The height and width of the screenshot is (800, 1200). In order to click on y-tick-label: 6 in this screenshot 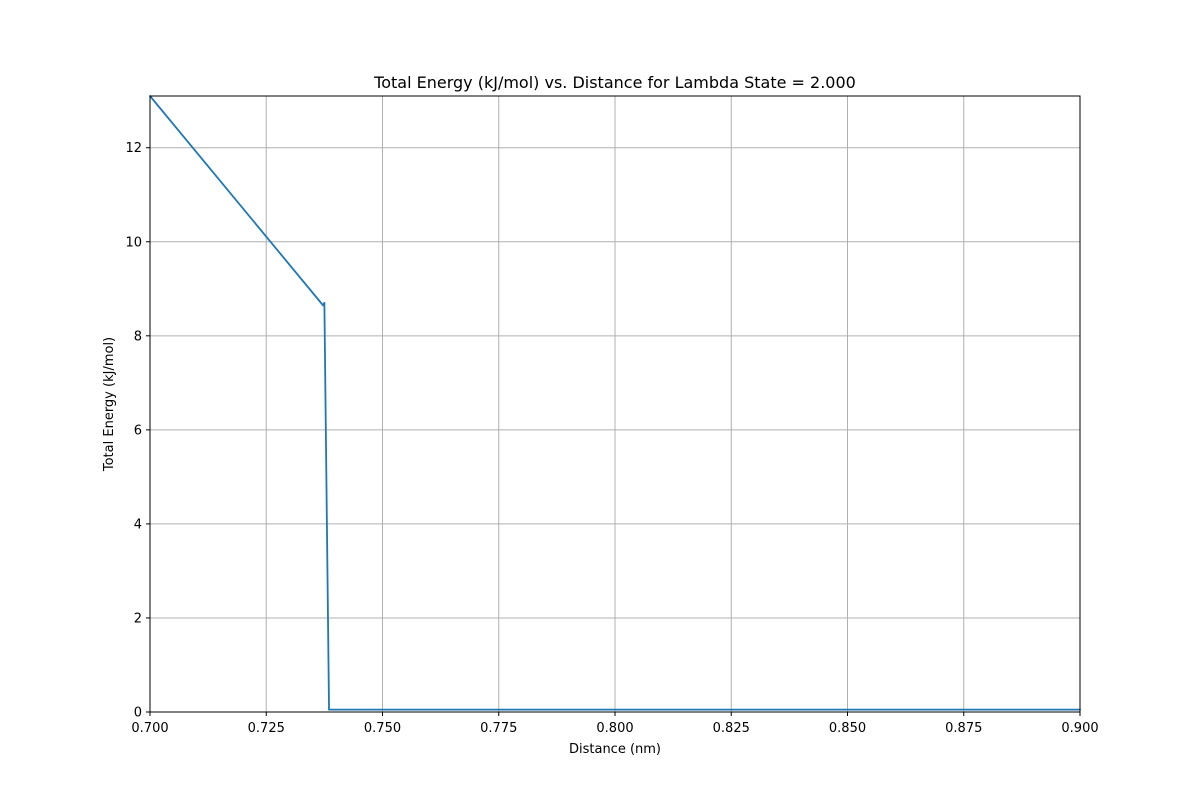, I will do `click(138, 430)`.